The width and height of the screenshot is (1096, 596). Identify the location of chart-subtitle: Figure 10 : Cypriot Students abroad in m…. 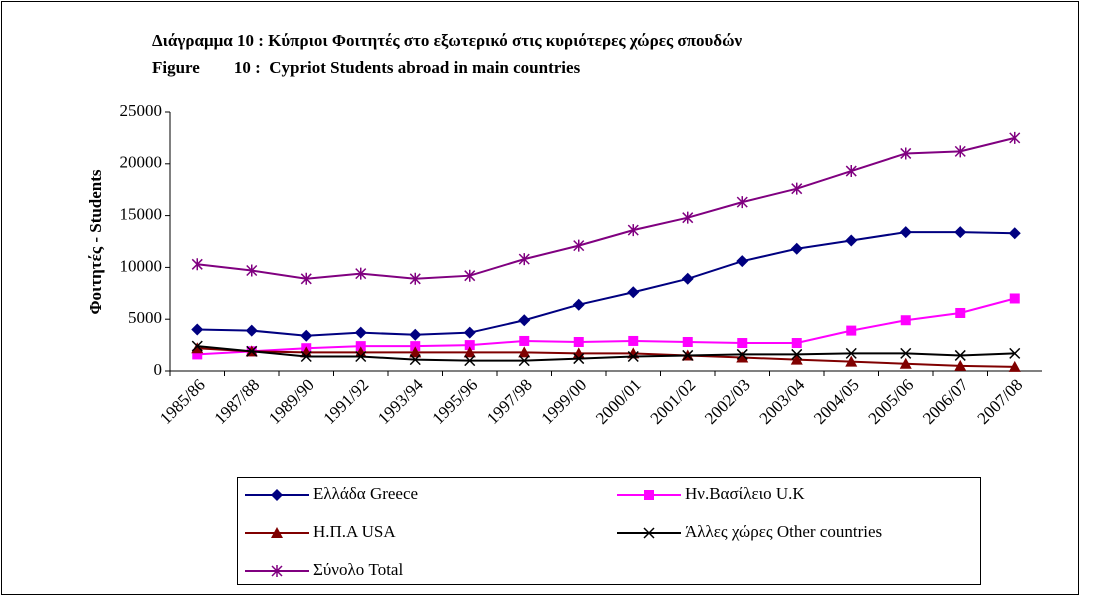
(366, 67).